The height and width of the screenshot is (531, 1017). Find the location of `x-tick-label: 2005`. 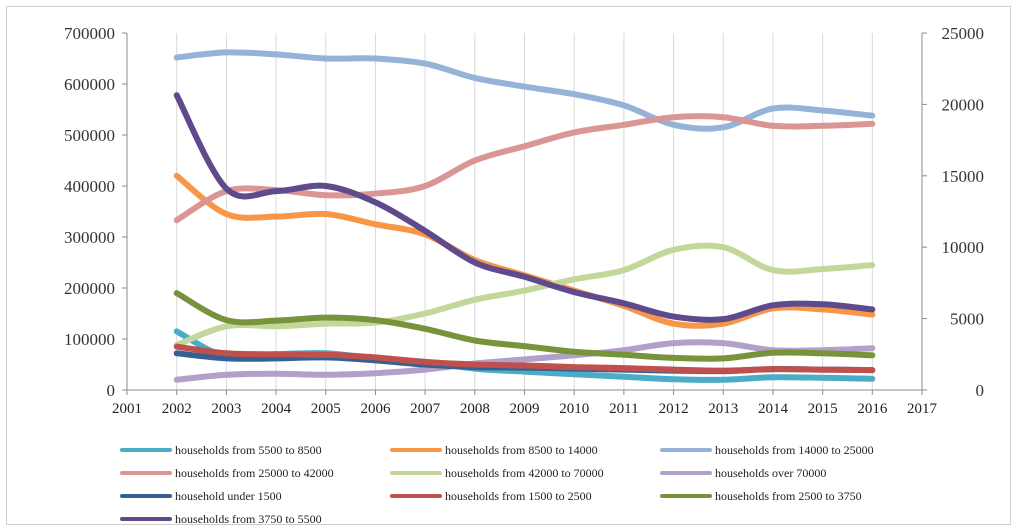

x-tick-label: 2005 is located at coordinates (326, 409).